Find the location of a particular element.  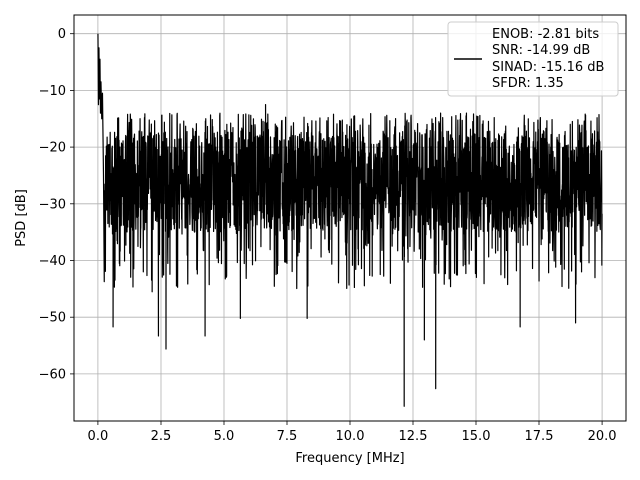

x-tick-label: 2.5 is located at coordinates (161, 436).